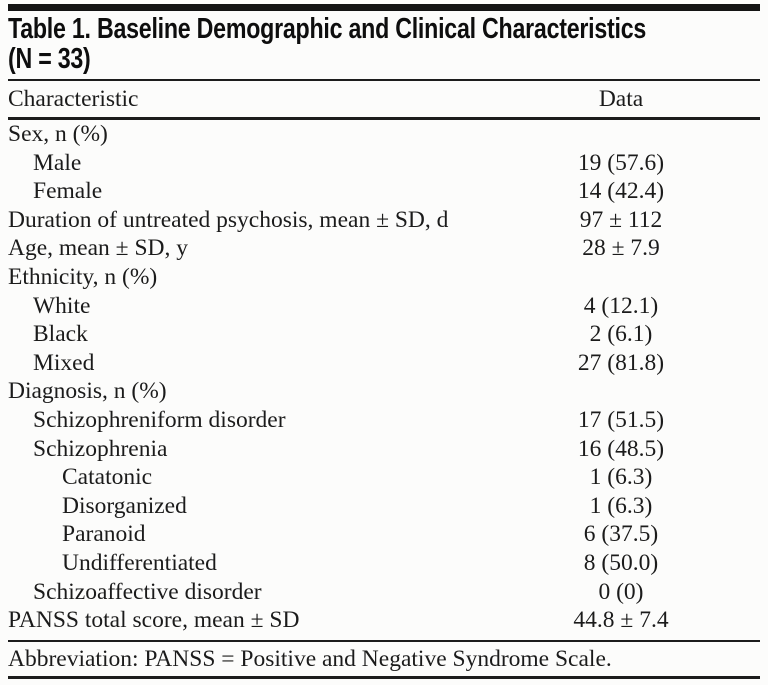 Image resolution: width=768 pixels, height=685 pixels. What do you see at coordinates (621, 362) in the screenshot?
I see `row-value: 27 (81.8)` at bounding box center [621, 362].